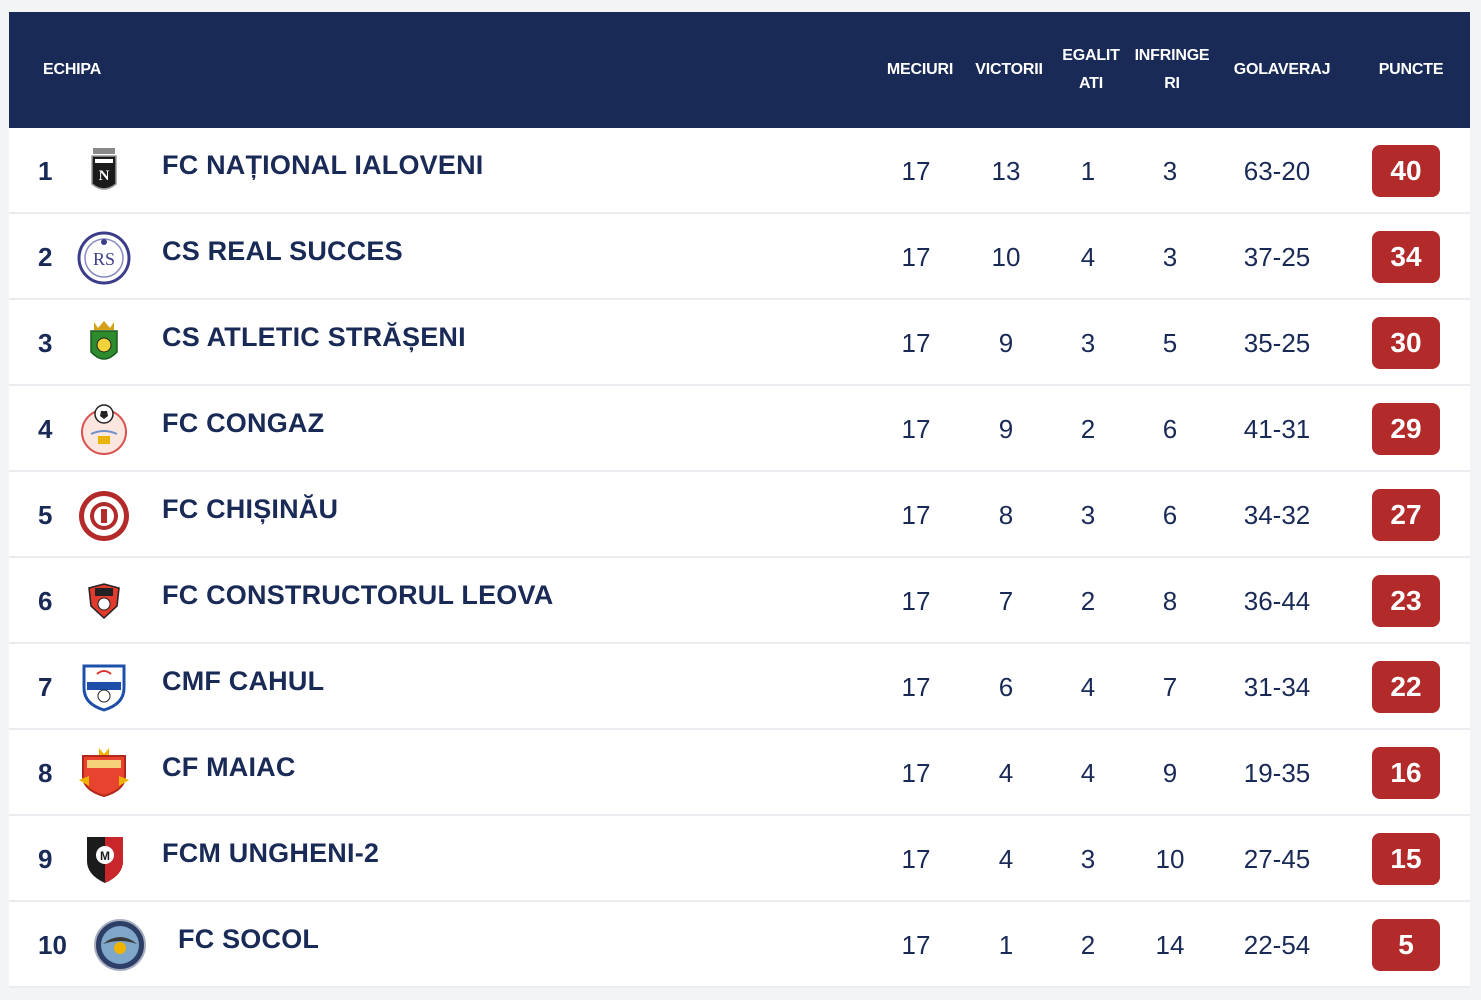 The width and height of the screenshot is (1481, 1000). Describe the element at coordinates (1277, 342) in the screenshot. I see `goal-diff: 35-25` at that location.